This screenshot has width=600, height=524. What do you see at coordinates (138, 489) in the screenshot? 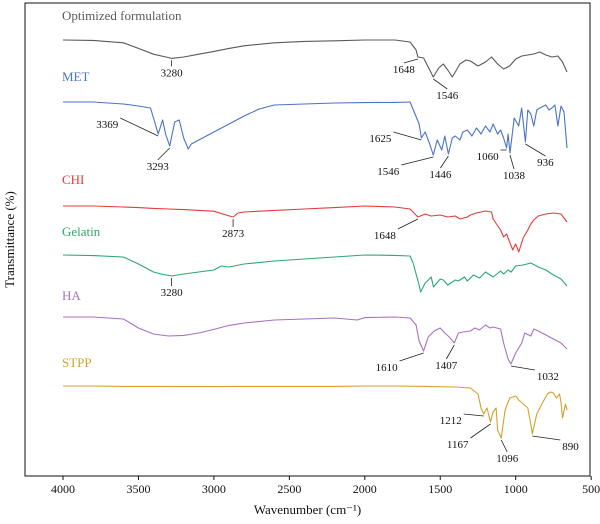
I see `x-tick-label: 3500` at bounding box center [138, 489].